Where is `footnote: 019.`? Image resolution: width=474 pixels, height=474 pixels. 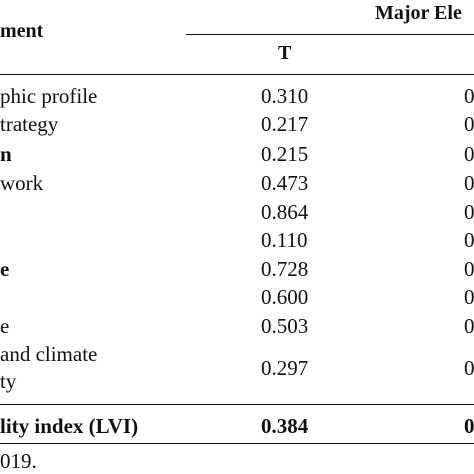
footnote: 019. is located at coordinates (18, 461).